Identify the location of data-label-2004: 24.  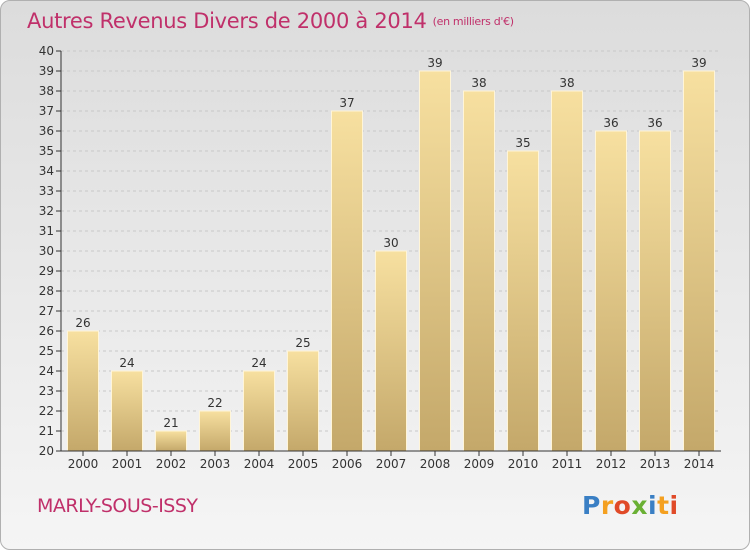
(258, 363).